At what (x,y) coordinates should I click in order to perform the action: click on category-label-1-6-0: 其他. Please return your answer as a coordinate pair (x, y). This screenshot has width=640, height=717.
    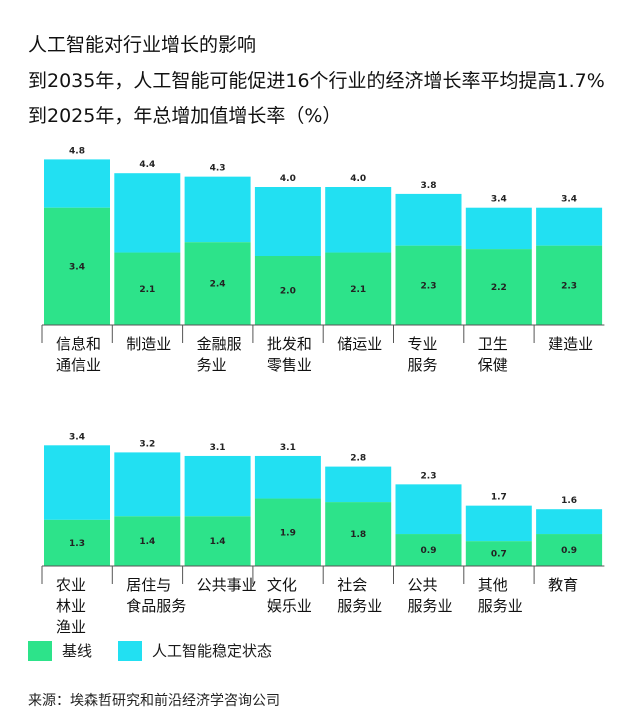
    Looking at the image, I should click on (493, 585).